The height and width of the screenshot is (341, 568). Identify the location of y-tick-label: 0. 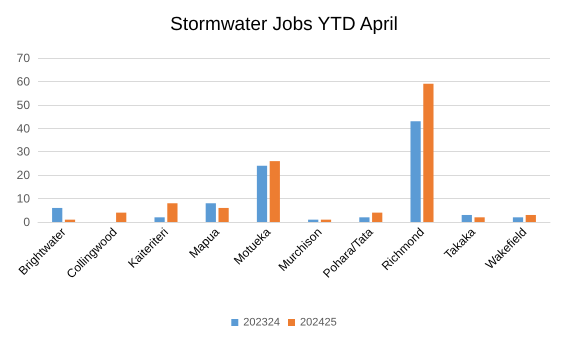
(26, 222).